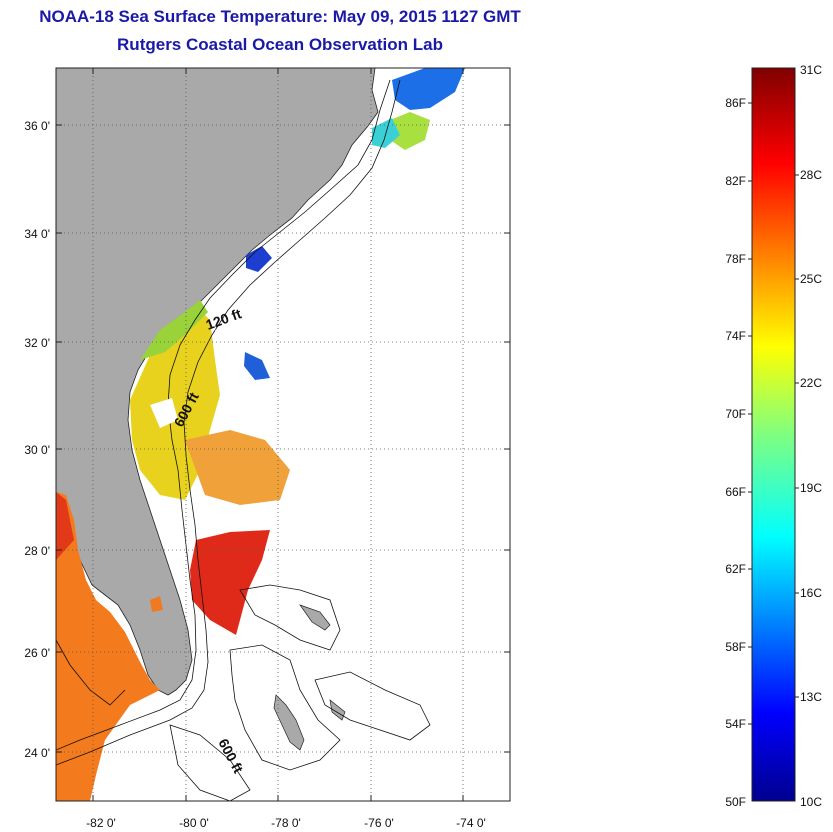  I want to click on lon-label: -80 0', so click(194, 823).